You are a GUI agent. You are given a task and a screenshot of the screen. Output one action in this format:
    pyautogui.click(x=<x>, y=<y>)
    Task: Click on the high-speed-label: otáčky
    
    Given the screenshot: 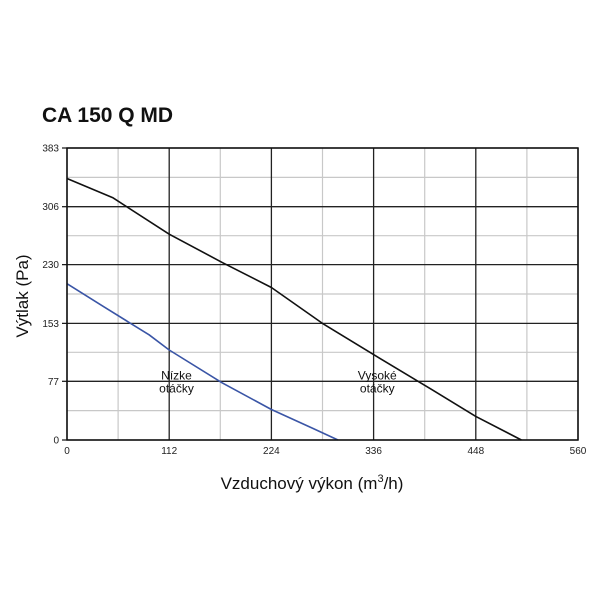 What is the action you would take?
    pyautogui.click(x=377, y=389)
    